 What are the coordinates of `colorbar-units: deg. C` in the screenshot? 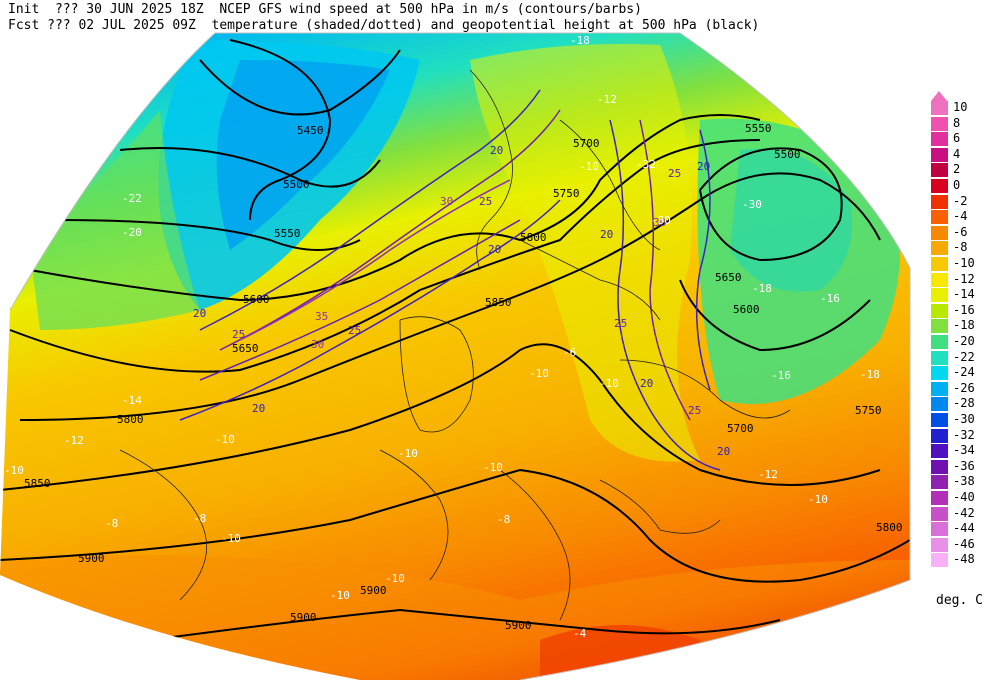 It's located at (959, 600).